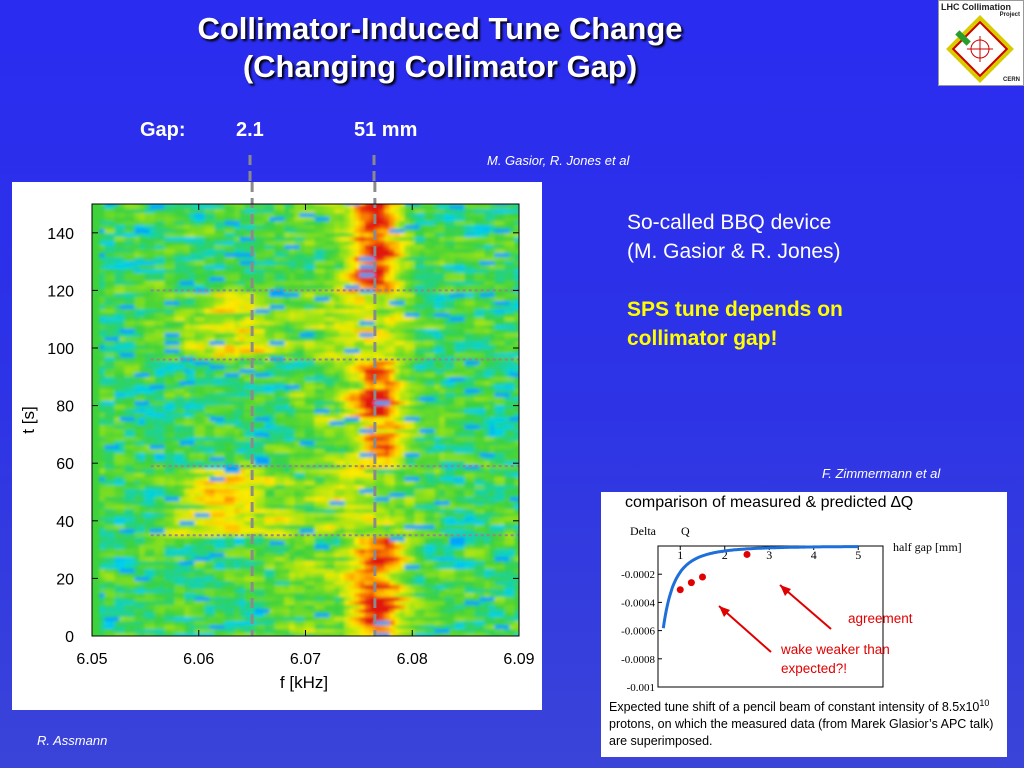  I want to click on agreement-arrowhead-icon, so click(785, 590).